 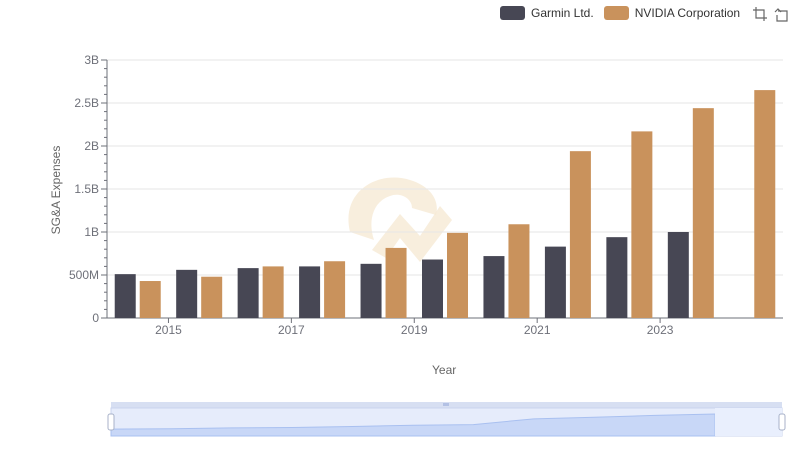 I want to click on legend-label-garmin: Garmin Ltd., so click(x=562, y=13).